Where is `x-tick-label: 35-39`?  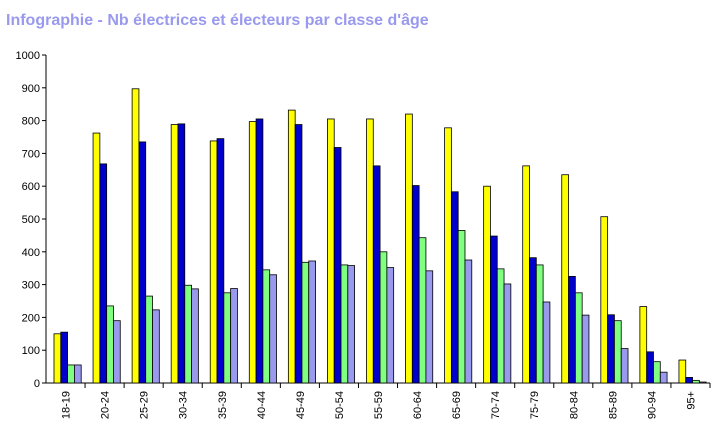 x-tick-label: 35-39 is located at coordinates (223, 405).